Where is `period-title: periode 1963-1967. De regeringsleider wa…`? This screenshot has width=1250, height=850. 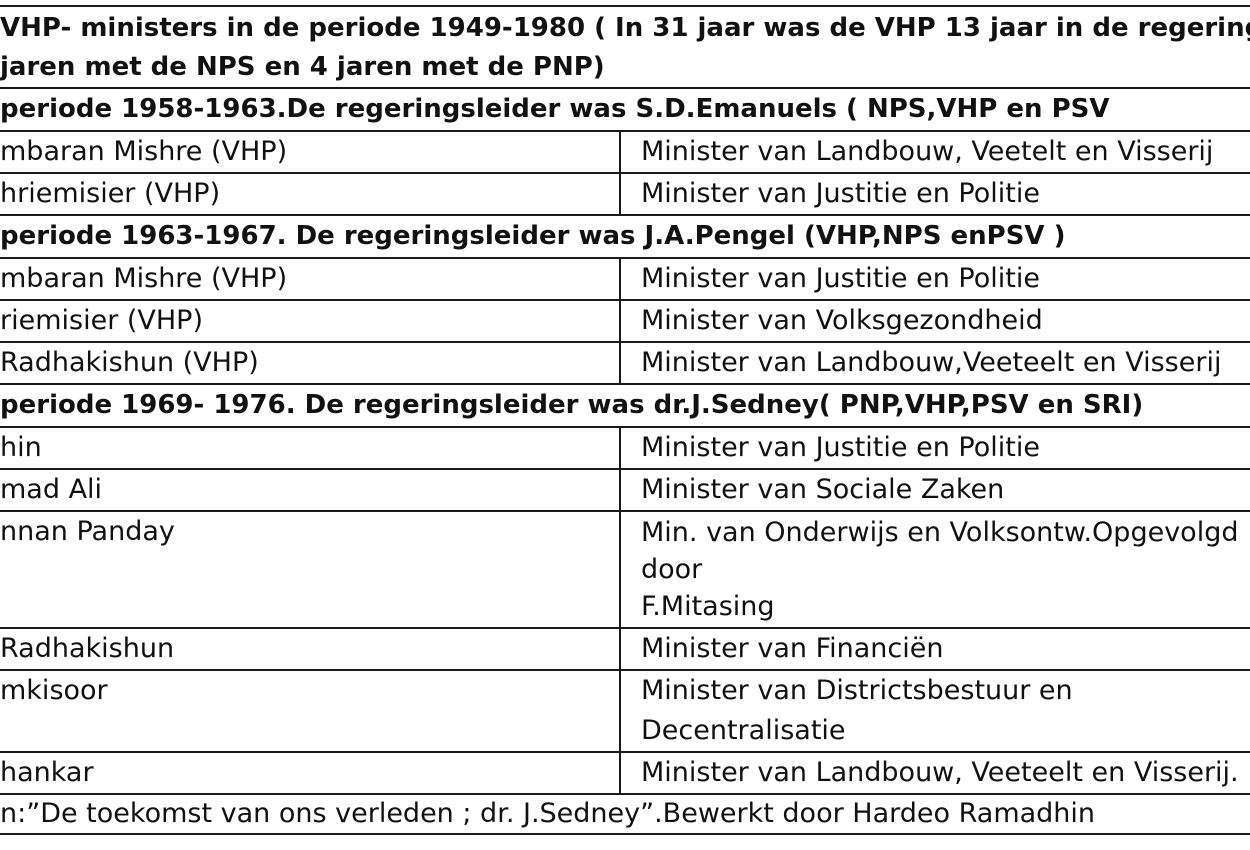 period-title: periode 1963-1967. De regeringsleider wa… is located at coordinates (625, 236).